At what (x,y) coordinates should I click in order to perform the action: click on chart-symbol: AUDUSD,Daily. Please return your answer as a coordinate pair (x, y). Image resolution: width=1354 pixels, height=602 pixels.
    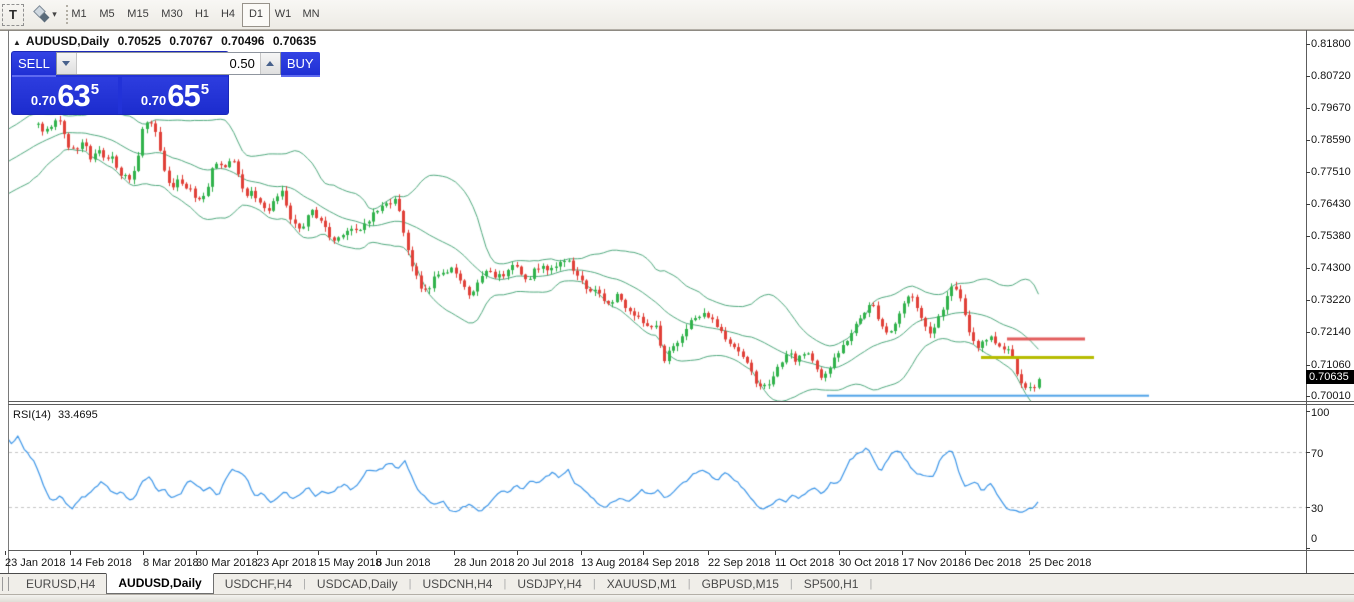
    Looking at the image, I should click on (67, 41).